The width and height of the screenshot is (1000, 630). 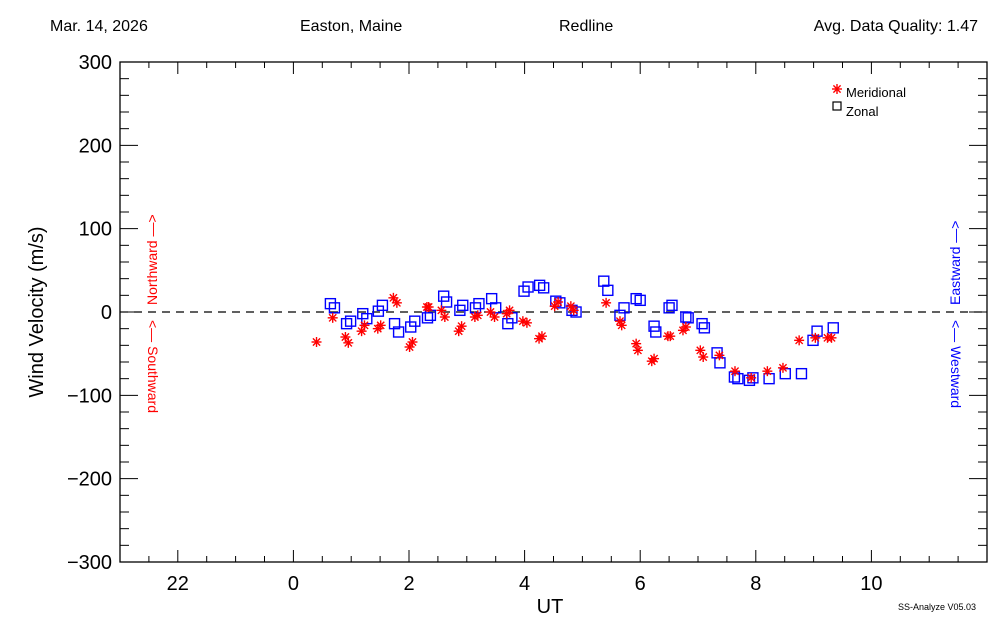 I want to click on eastward-annotation: Eastward —>, so click(x=955, y=263).